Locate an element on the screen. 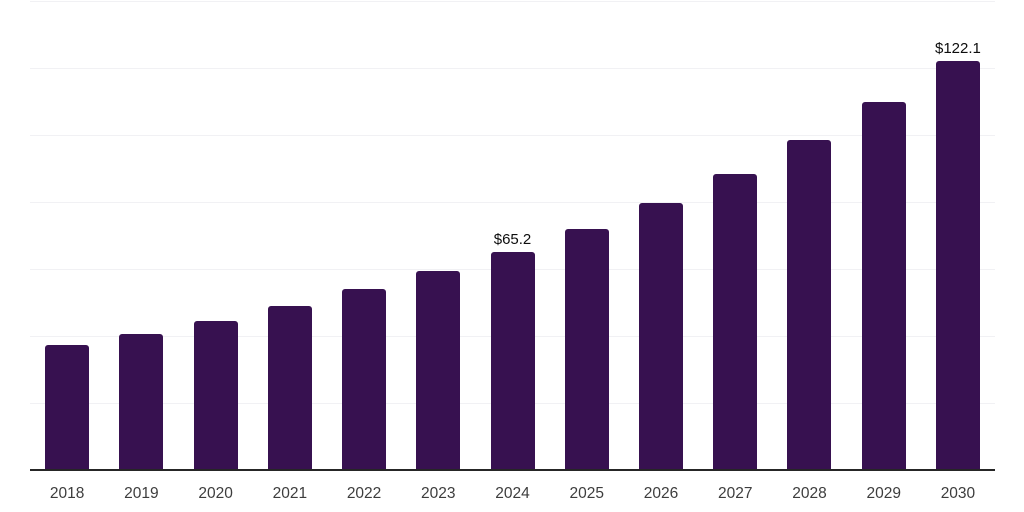 The width and height of the screenshot is (1024, 512). x-tick-label-2023: 2023 is located at coordinates (438, 493).